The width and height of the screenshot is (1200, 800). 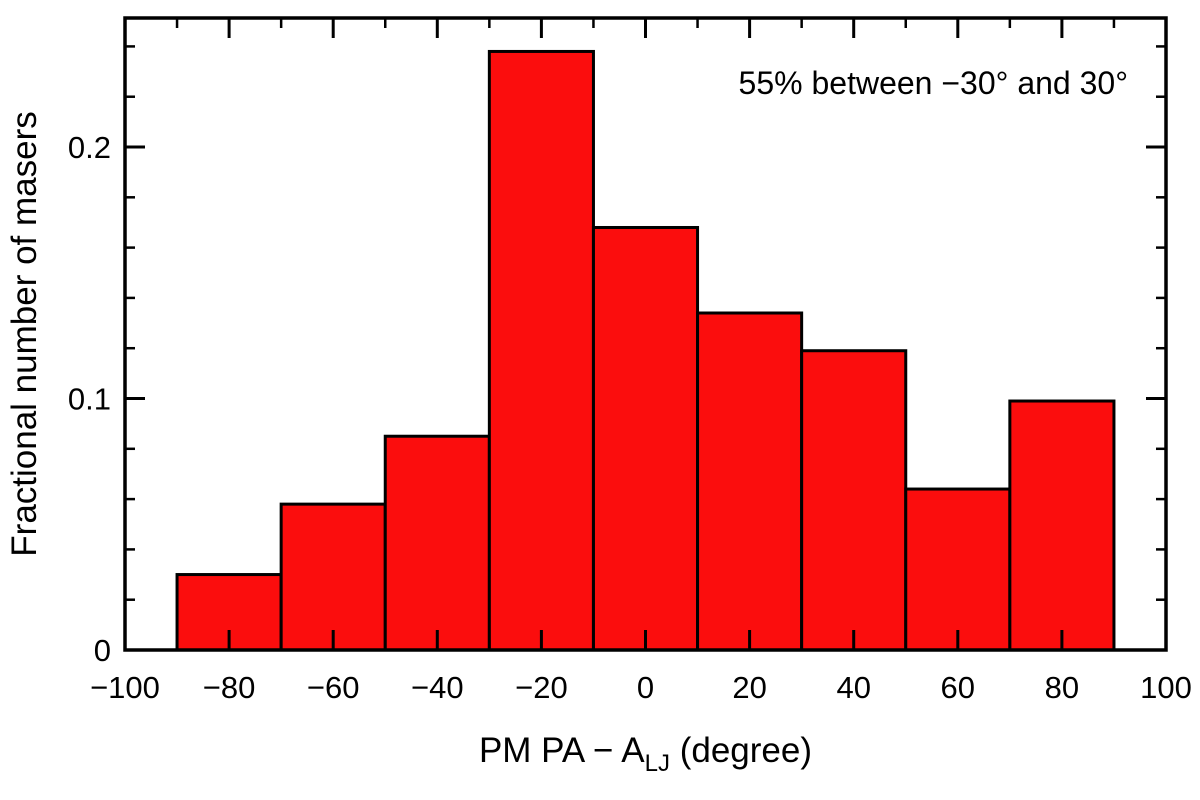 I want to click on x-tick-label: 20, so click(x=749, y=687).